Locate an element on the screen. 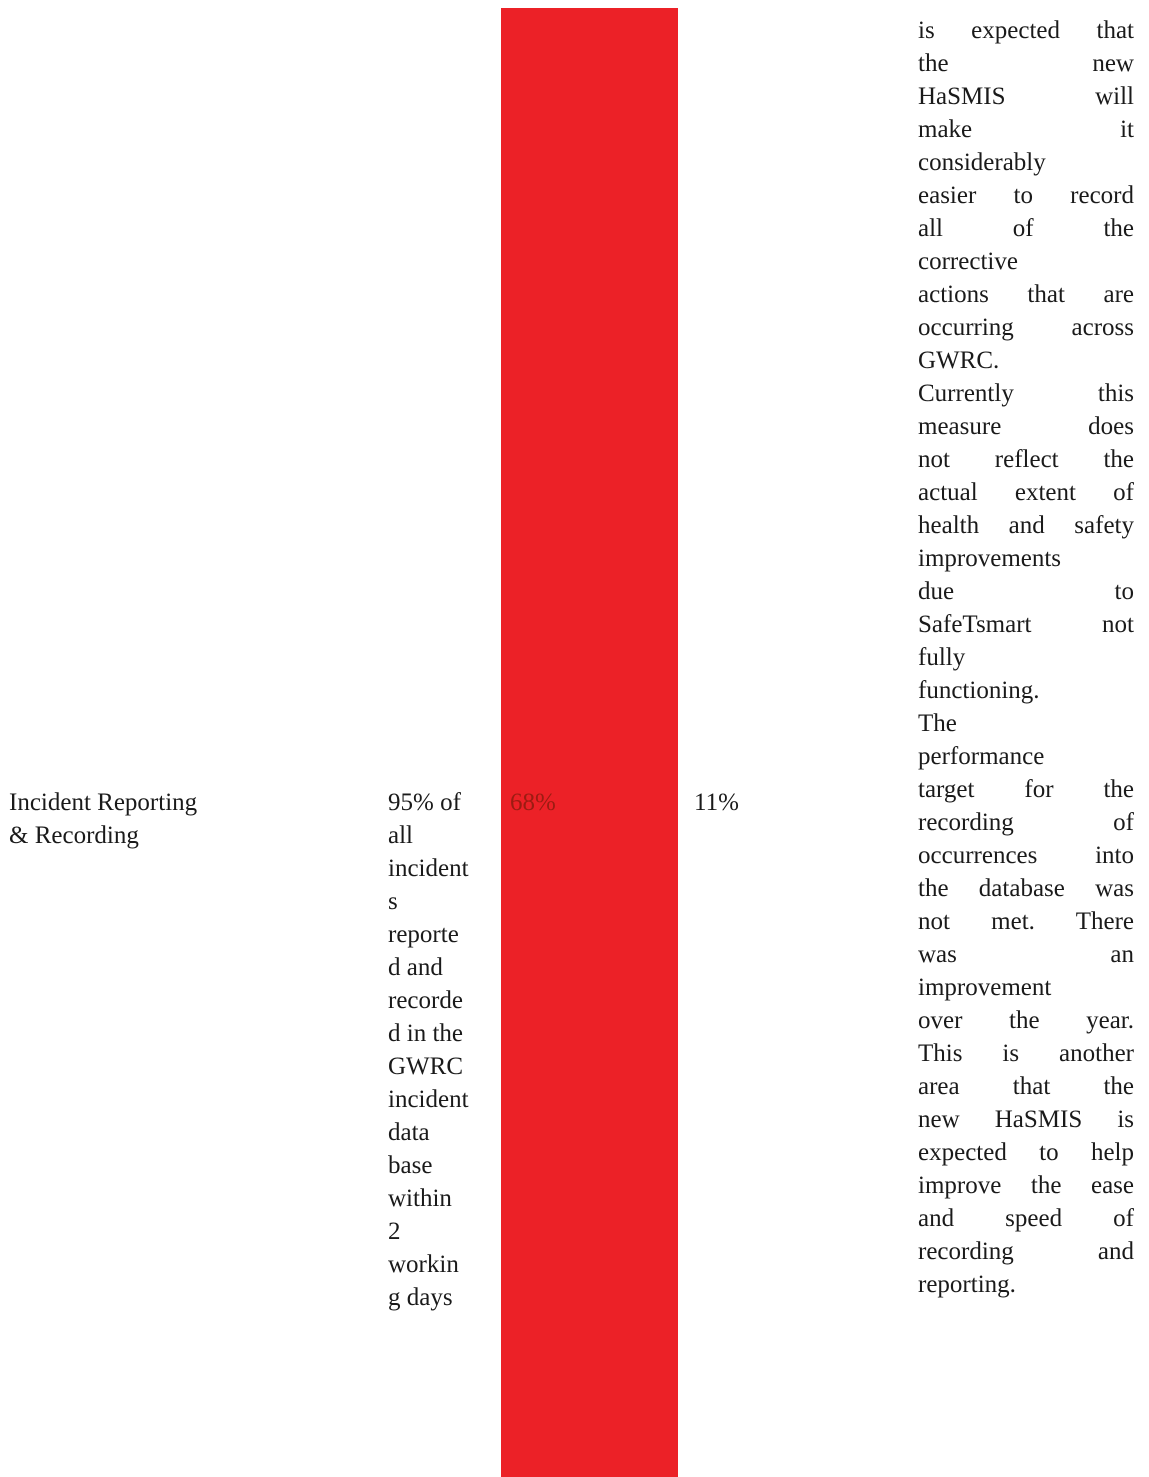 The height and width of the screenshot is (1477, 1149). target-line: base is located at coordinates (410, 1165).